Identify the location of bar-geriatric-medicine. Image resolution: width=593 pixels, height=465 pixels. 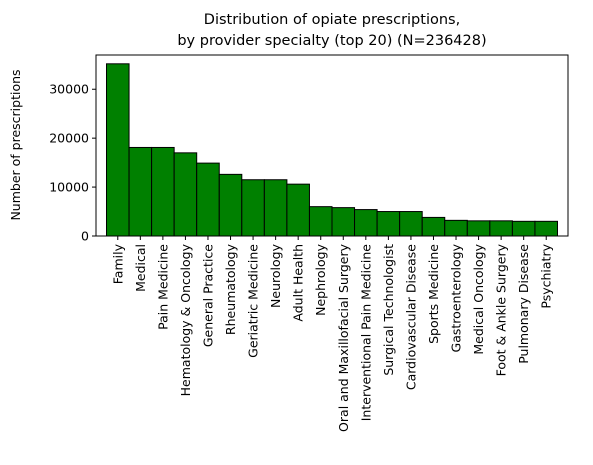
(253, 208).